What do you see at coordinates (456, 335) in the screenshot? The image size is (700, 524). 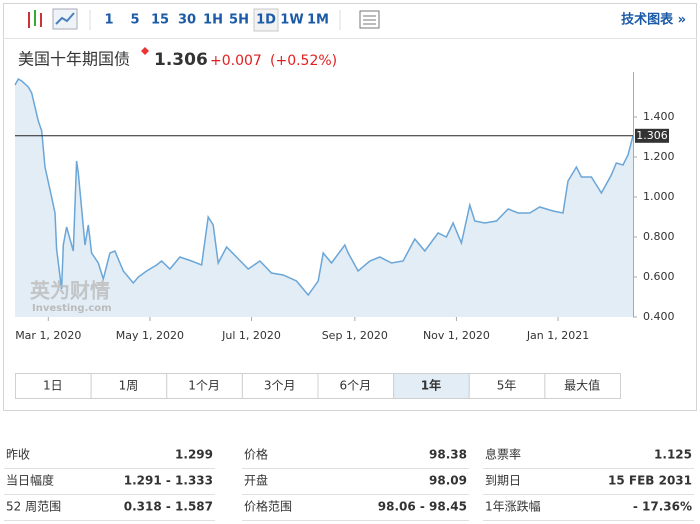 I see `x-tick-label: Nov 1, 2020` at bounding box center [456, 335].